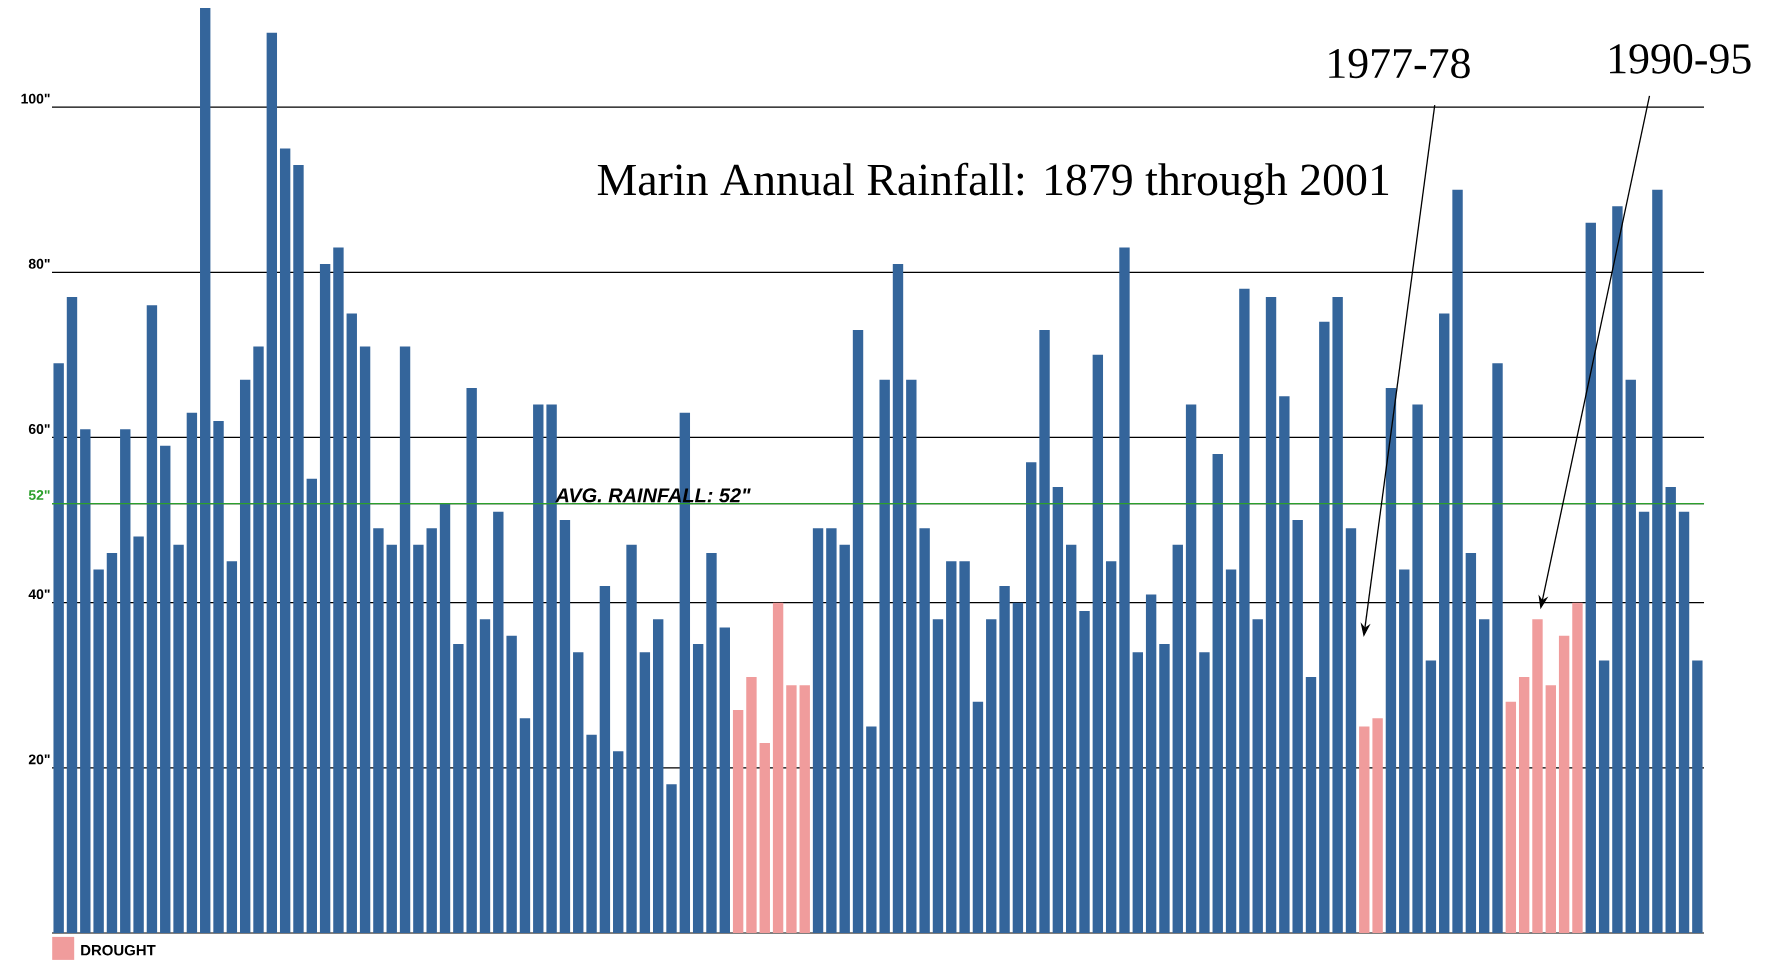 The width and height of the screenshot is (1773, 966). What do you see at coordinates (1399, 63) in the screenshot?
I see `annotation: 1977-78` at bounding box center [1399, 63].